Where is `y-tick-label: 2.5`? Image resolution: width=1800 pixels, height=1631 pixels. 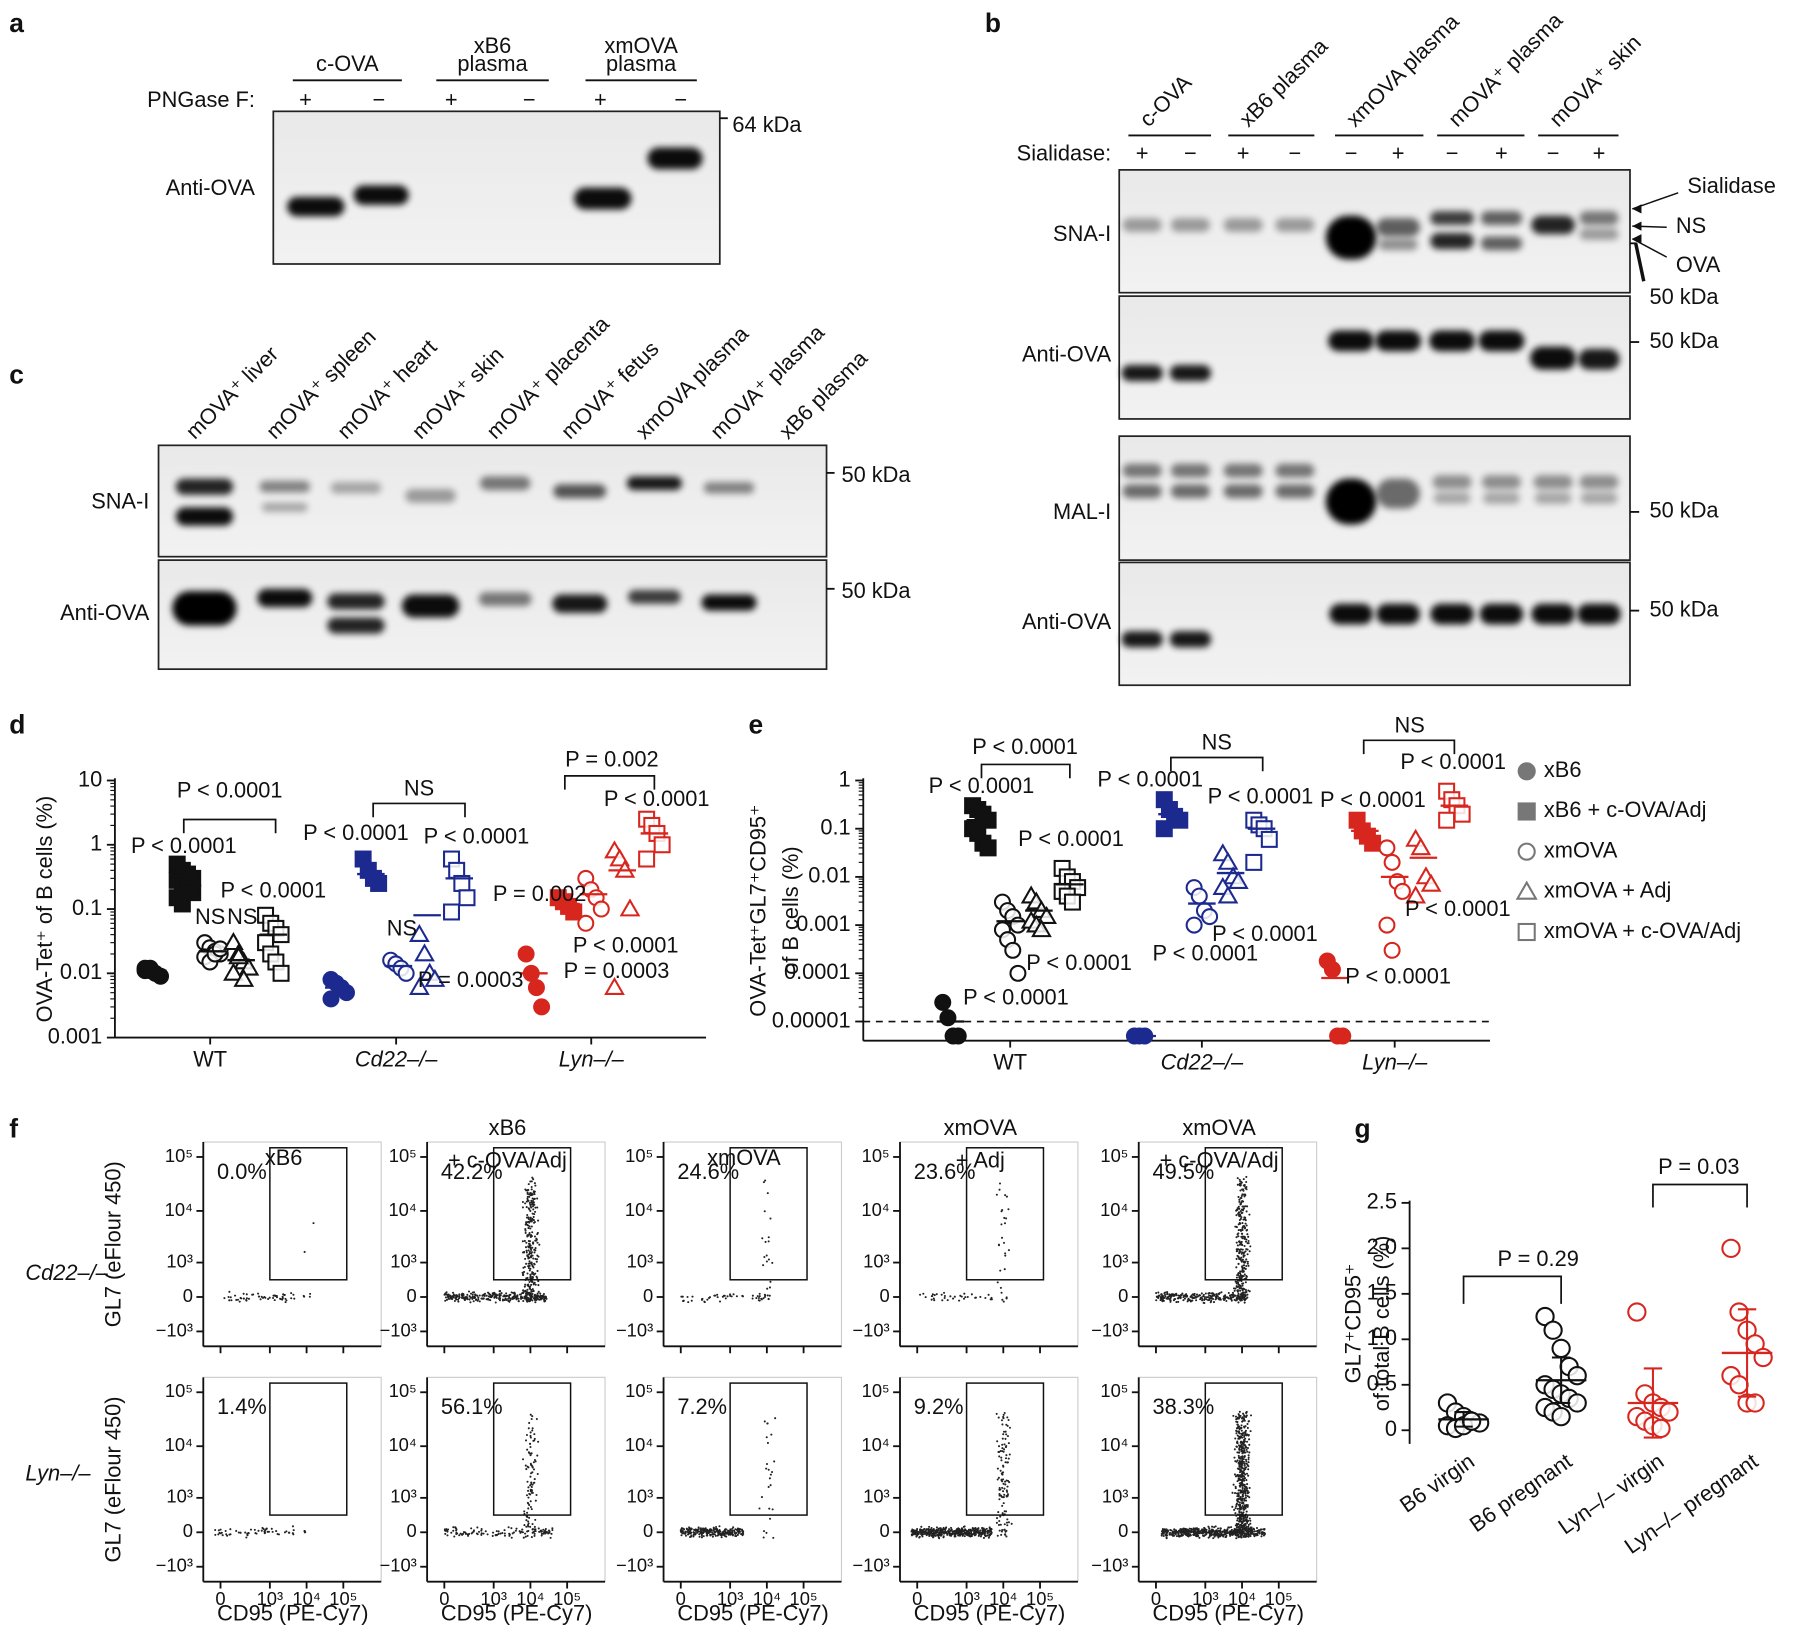 y-tick-label: 2.5 is located at coordinates (1382, 1201).